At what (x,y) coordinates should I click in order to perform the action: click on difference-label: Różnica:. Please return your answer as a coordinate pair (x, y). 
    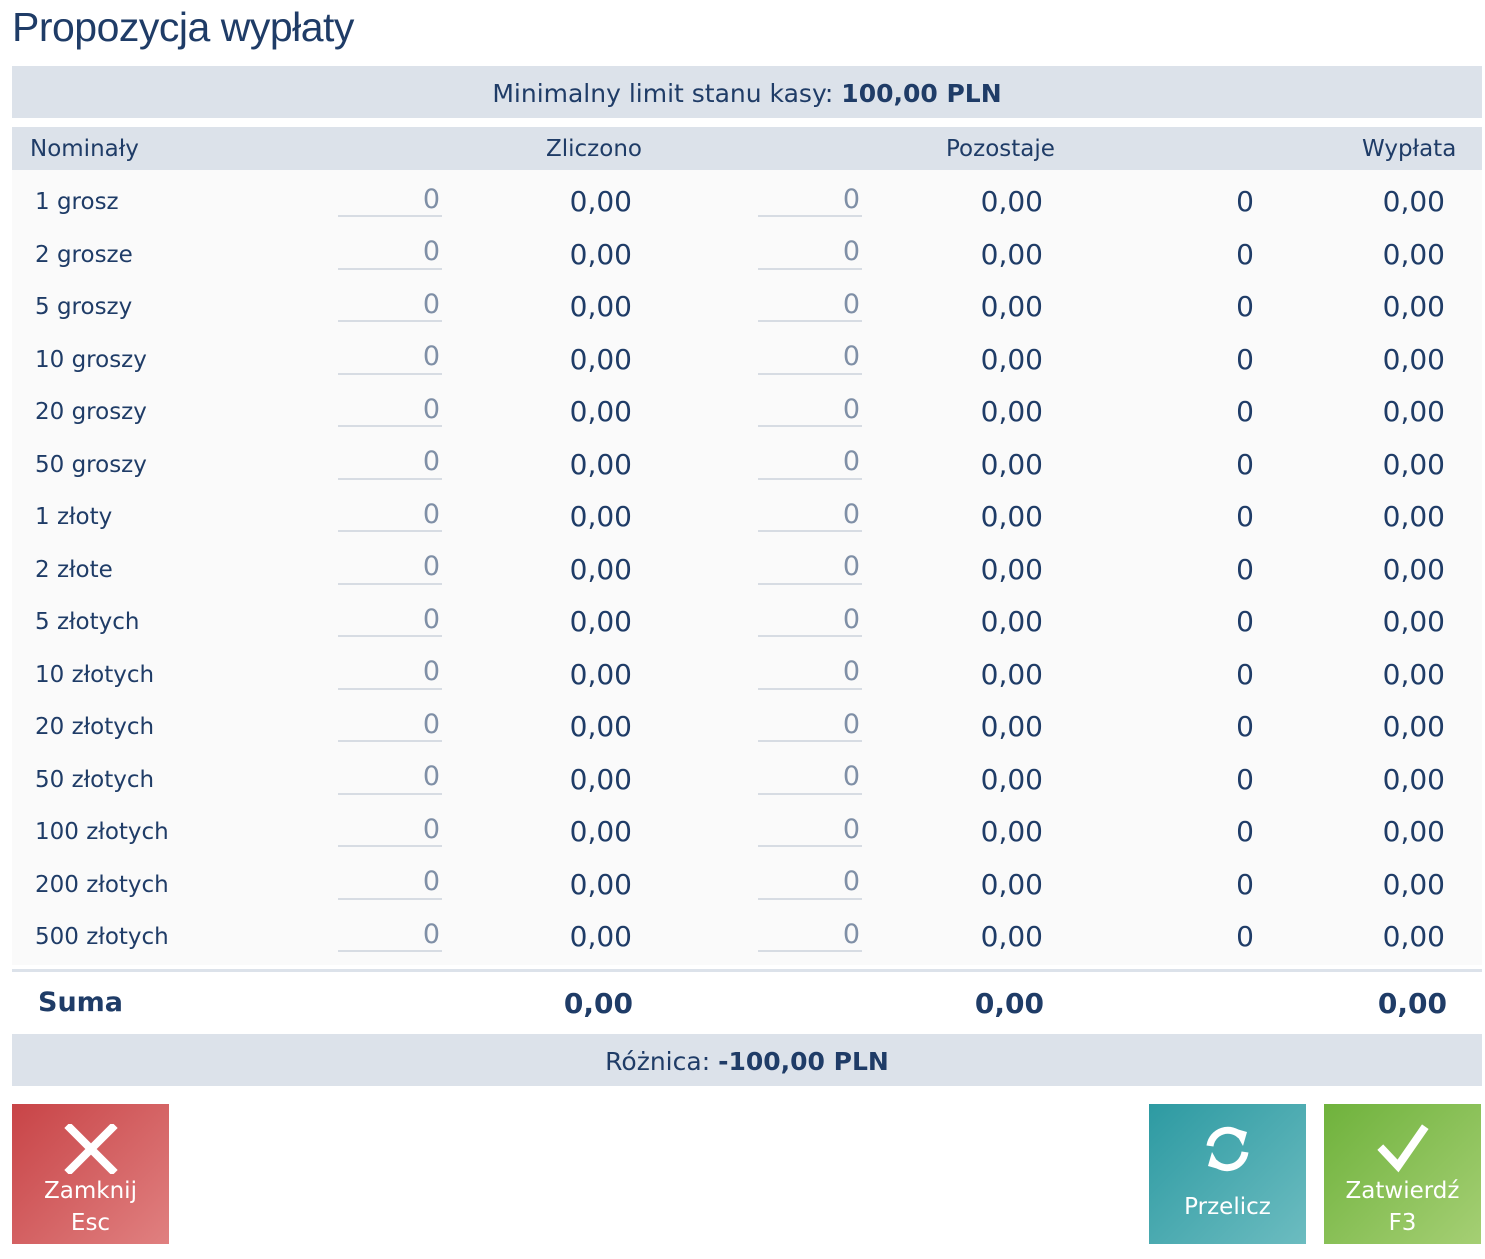
    Looking at the image, I should click on (658, 1061).